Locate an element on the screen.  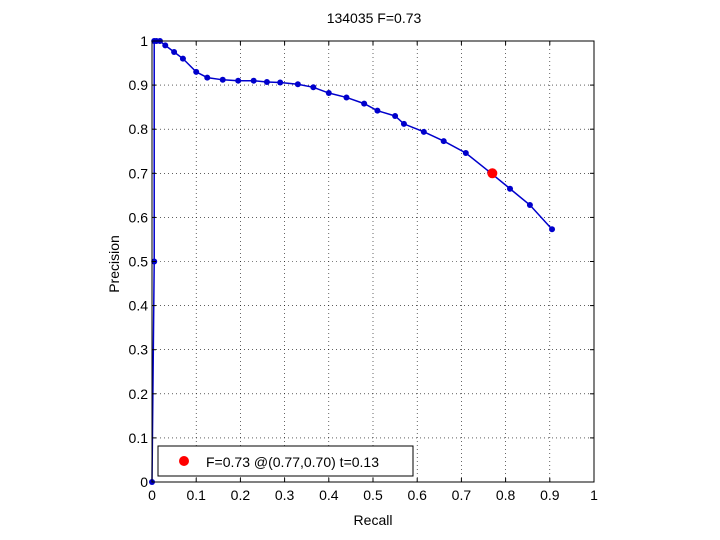
y-tick-label: 0.8 is located at coordinates (139, 129).